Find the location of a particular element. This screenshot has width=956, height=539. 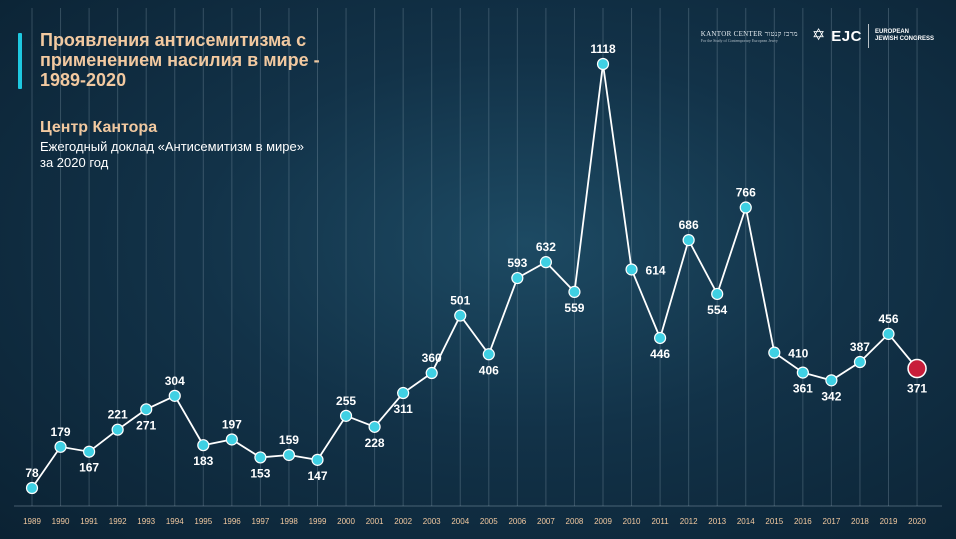

star-icon: ✡ is located at coordinates (818, 35).